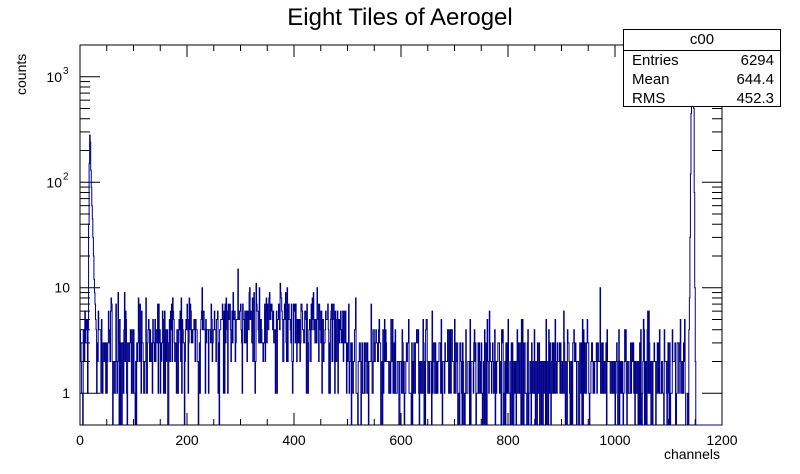  I want to click on stats-value: 452.3, so click(755, 98).